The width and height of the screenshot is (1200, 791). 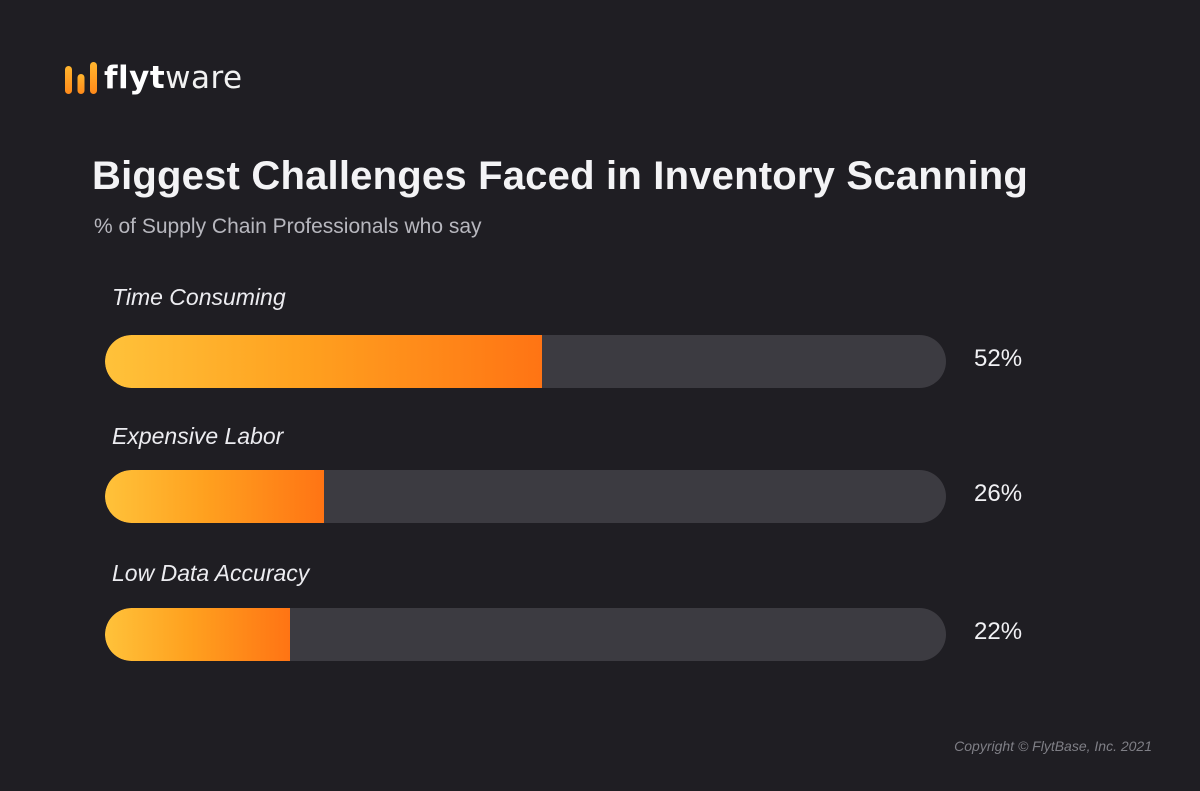 What do you see at coordinates (135, 77) in the screenshot?
I see `brand-name-bold: flyt` at bounding box center [135, 77].